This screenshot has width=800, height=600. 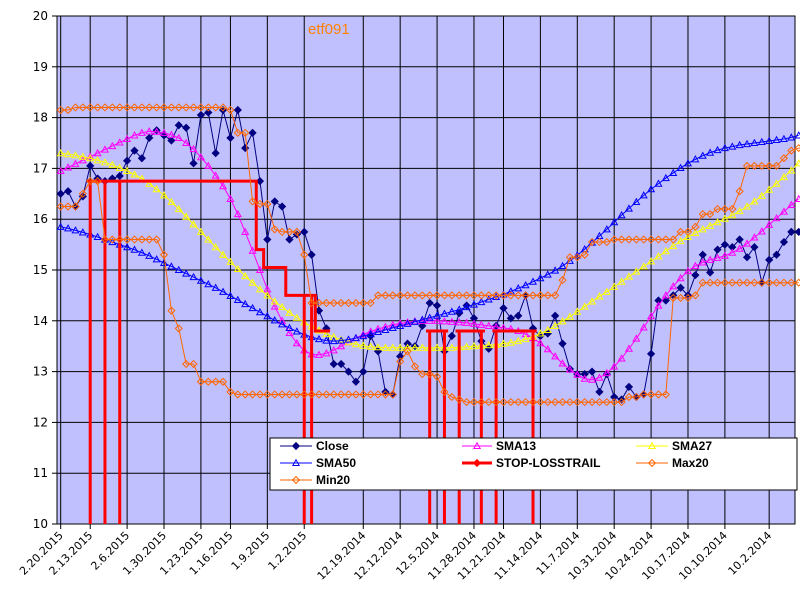 I want to click on legend-entry-max20: Max20, so click(x=672, y=463).